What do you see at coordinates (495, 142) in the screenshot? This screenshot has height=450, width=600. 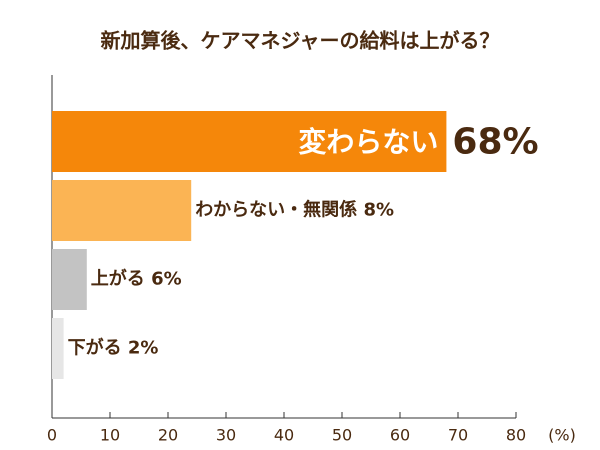 I see `annotation: 68%` at bounding box center [495, 142].